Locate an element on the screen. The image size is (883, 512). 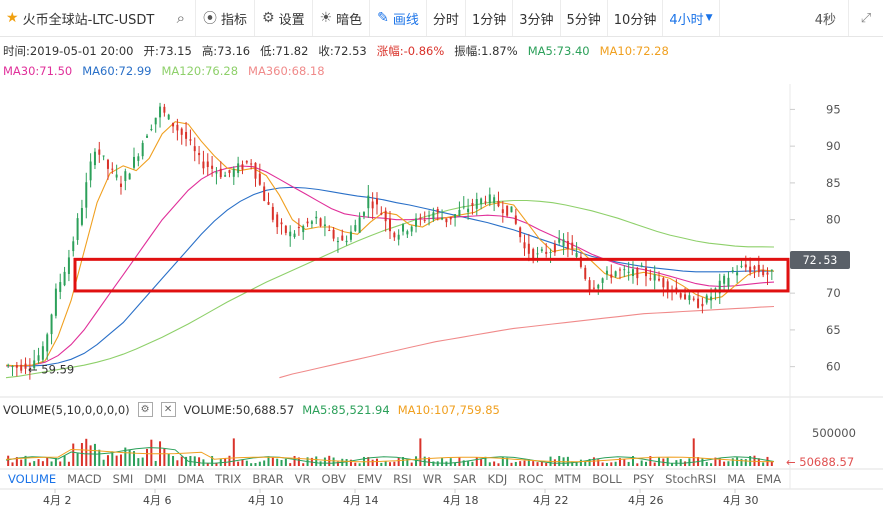
tab-wr: WR is located at coordinates (432, 479).